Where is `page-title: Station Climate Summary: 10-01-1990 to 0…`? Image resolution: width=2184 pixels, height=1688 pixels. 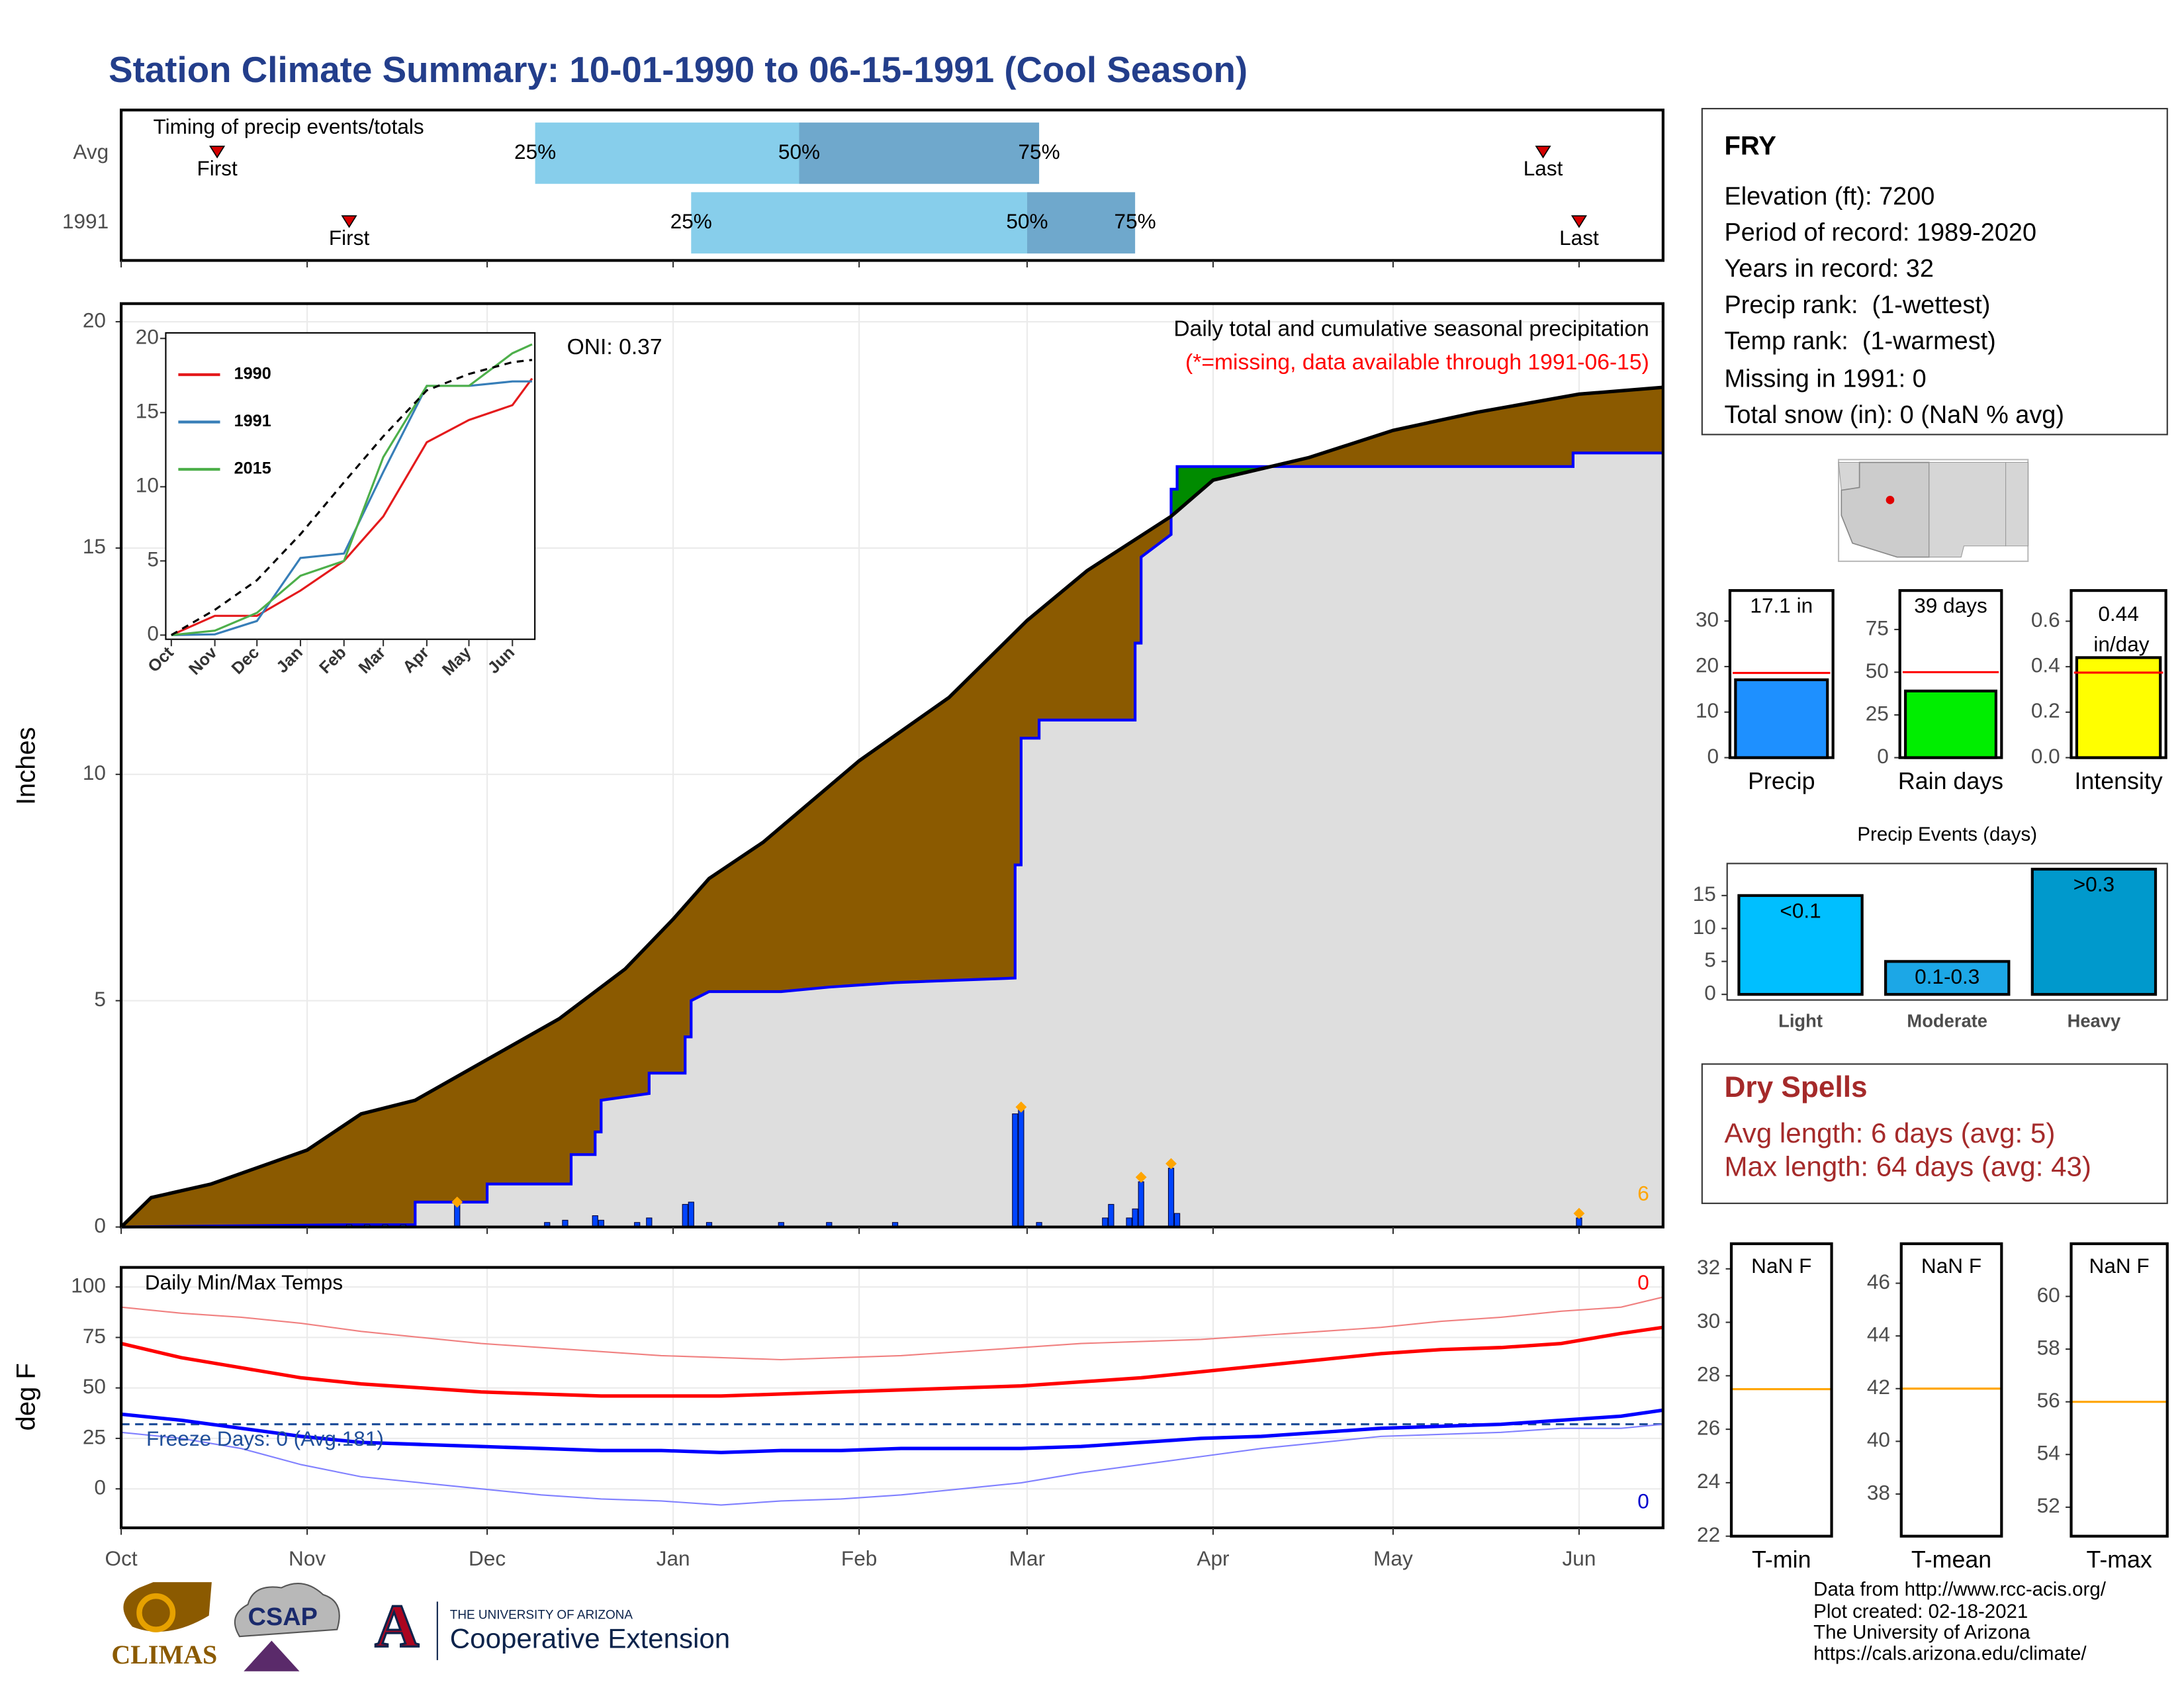
page-title: Station Climate Summary: 10-01-1990 to 0… is located at coordinates (678, 69).